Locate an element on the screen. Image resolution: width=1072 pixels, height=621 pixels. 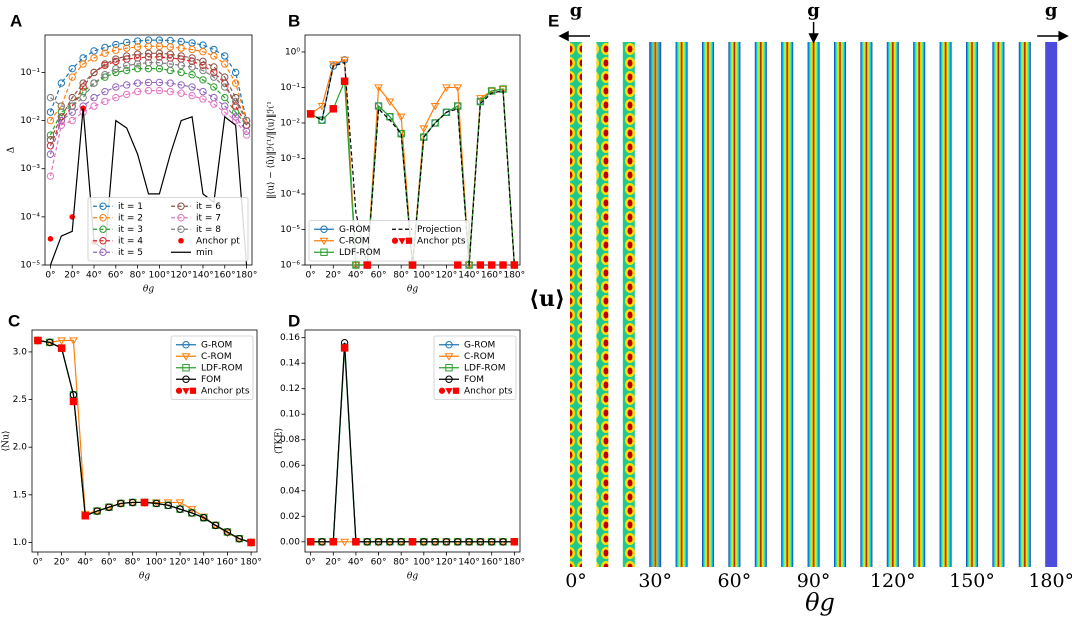
y-axis-label: Δ is located at coordinates (12, 149).